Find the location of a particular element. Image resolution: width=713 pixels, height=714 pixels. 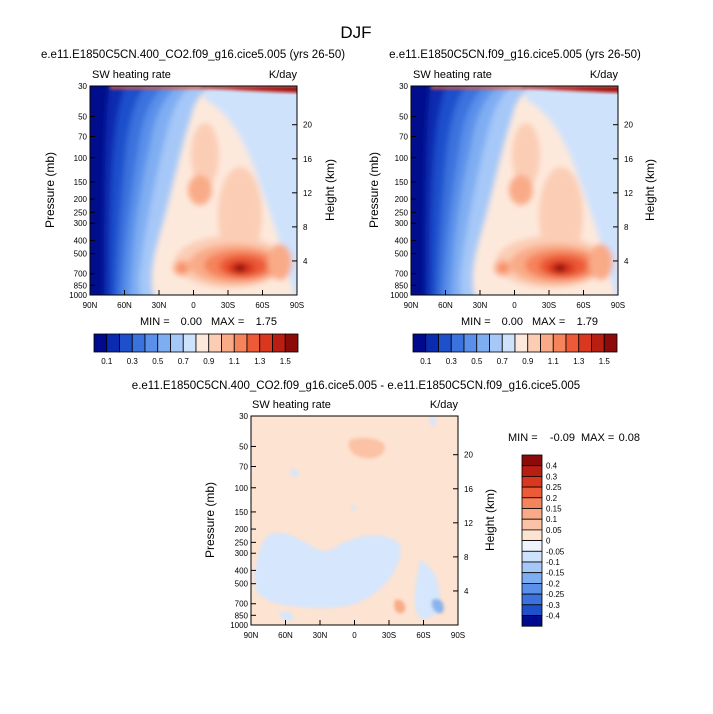

panel-a-colorbar: 0.1 0.3 0.5 0.7 0.9 1.1 1.3 1.5 is located at coordinates (196, 349).